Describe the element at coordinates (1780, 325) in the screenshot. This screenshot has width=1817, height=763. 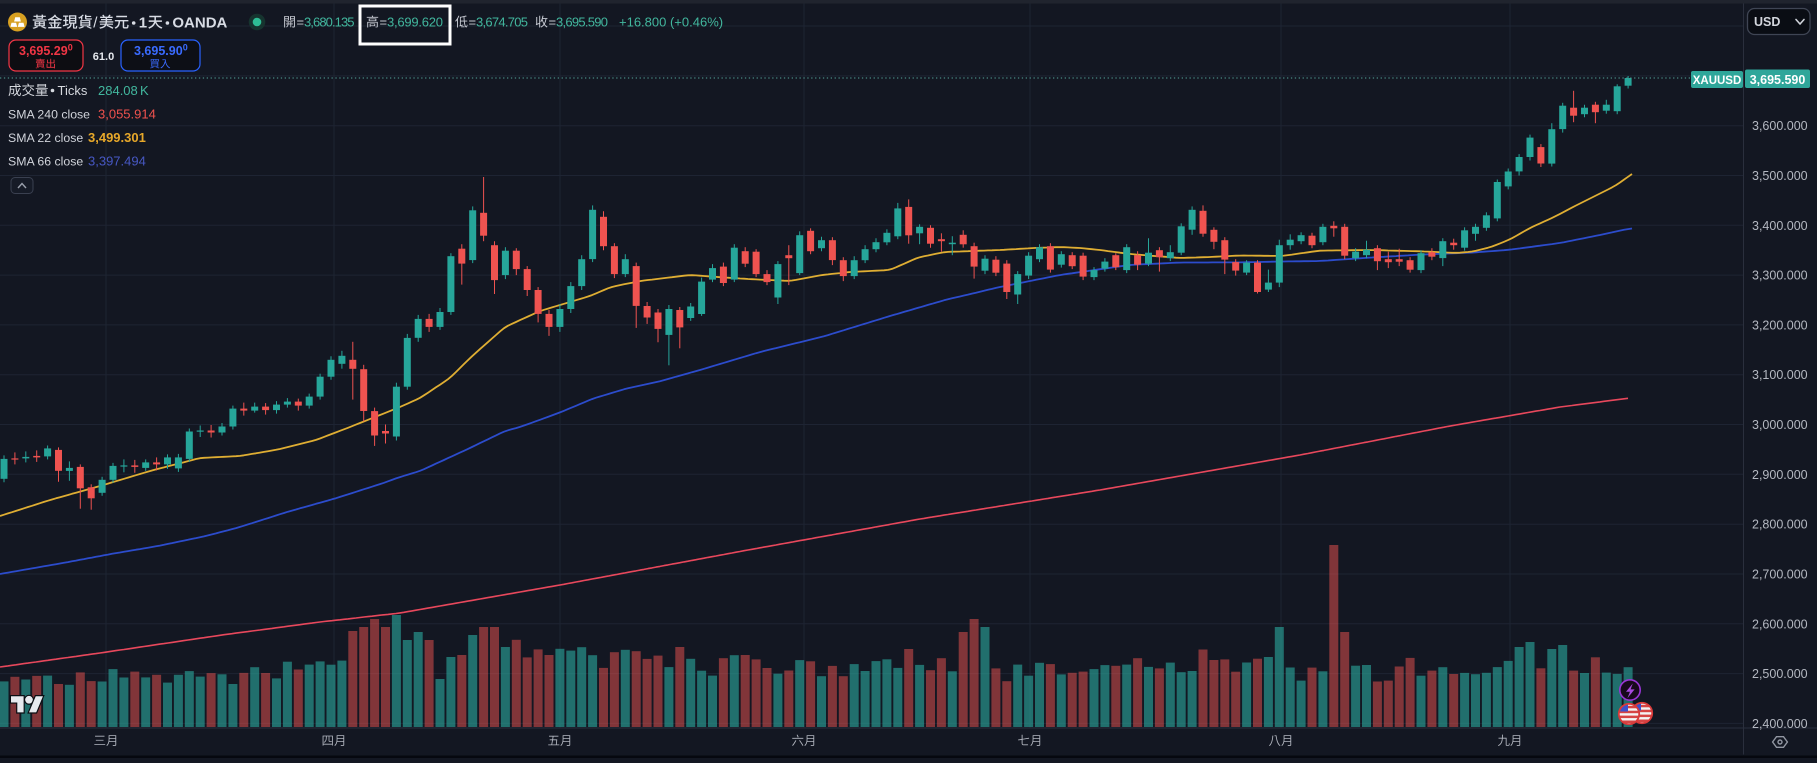
I see `svg-text: 3,200.000` at that location.